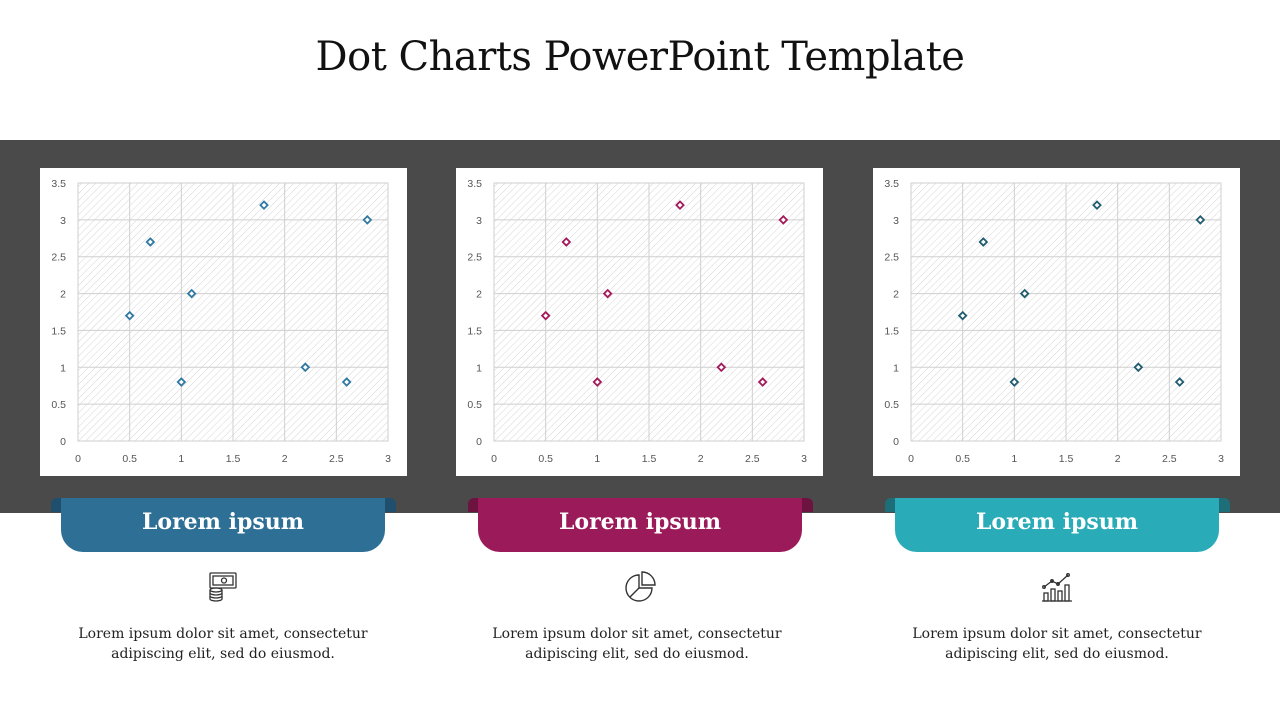  I want to click on section-description-2-line1: Lorem ipsum dolor sit amet, consectetur, so click(637, 634).